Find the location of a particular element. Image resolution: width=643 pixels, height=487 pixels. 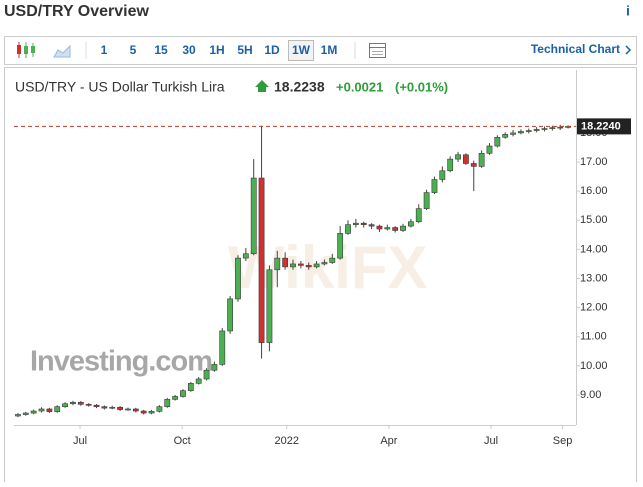

technical-chart-link: Technical Chart is located at coordinates (575, 49).